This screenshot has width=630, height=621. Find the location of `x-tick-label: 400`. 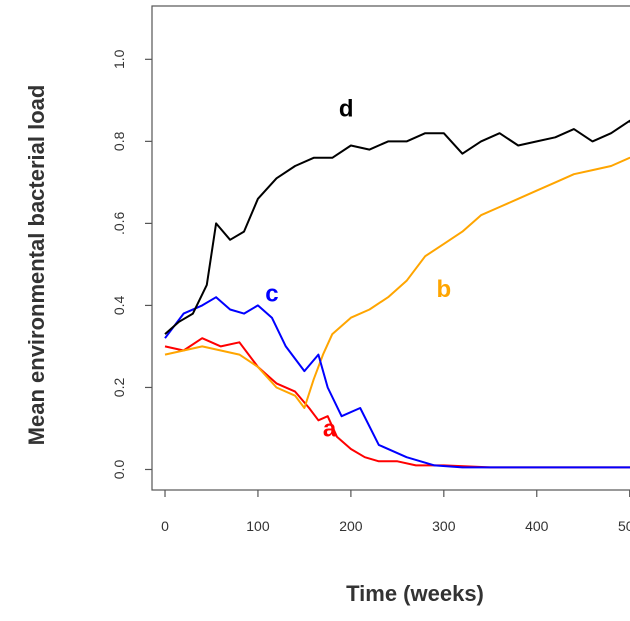

x-tick-label: 400 is located at coordinates (537, 526).